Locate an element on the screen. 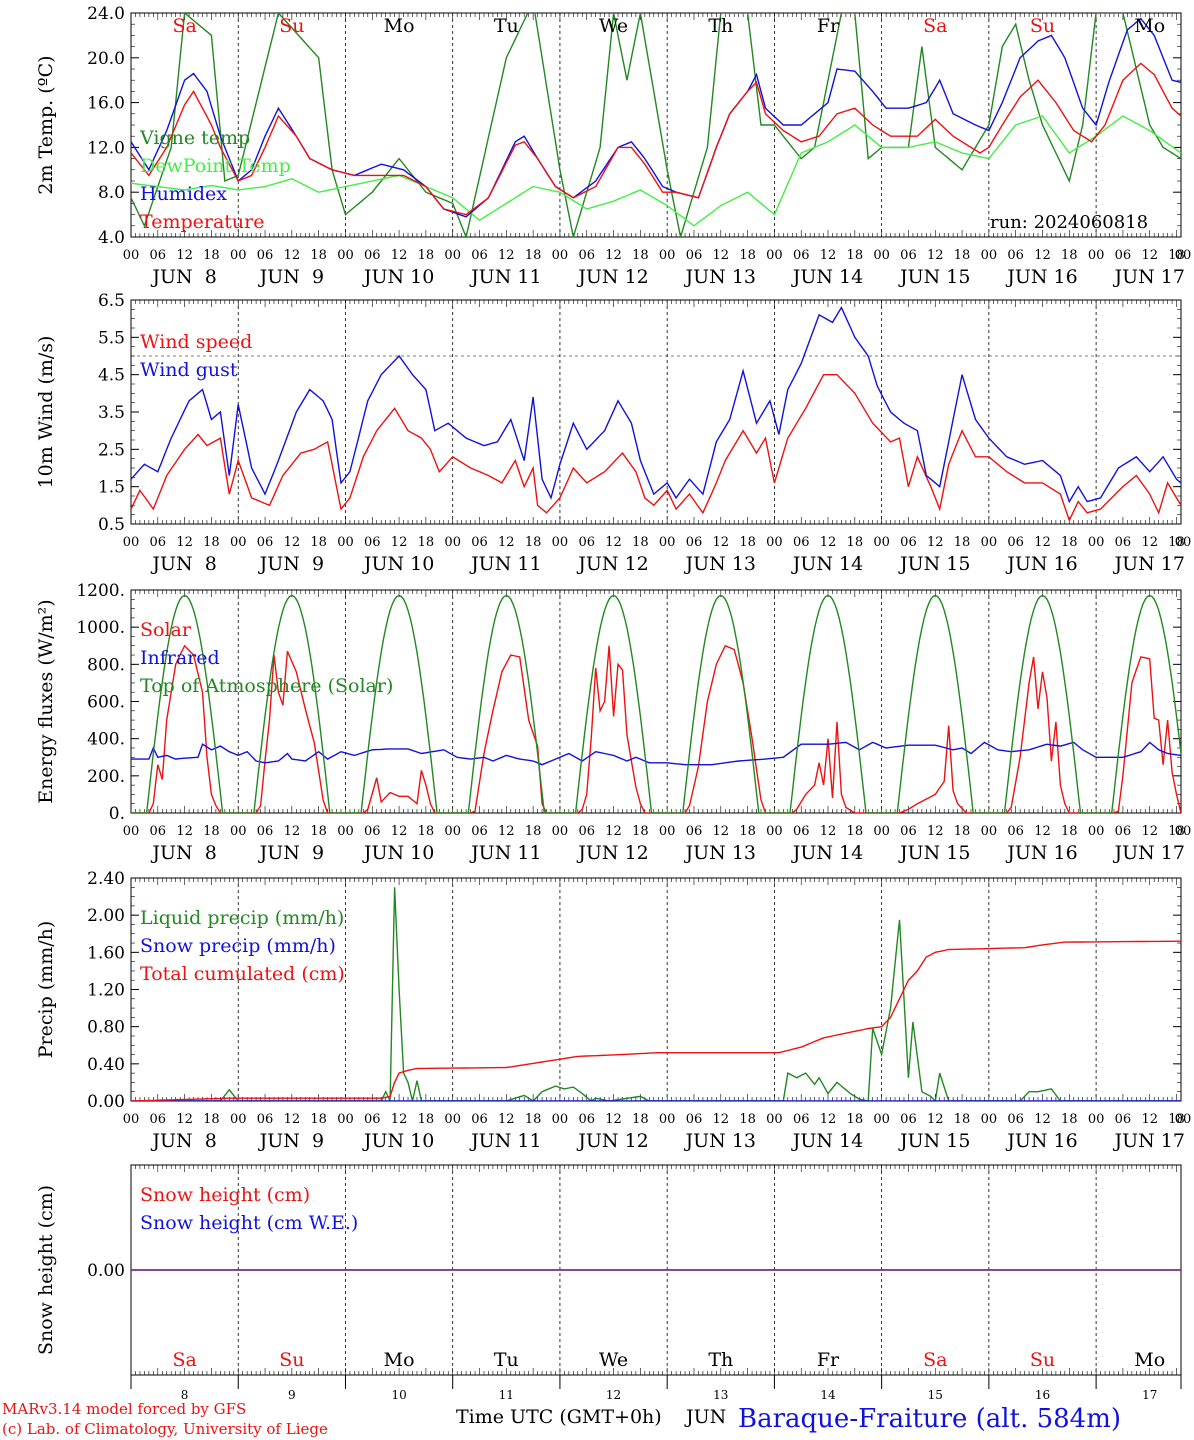 The width and height of the screenshot is (1194, 1440). weekday-label: Mo is located at coordinates (399, 26).